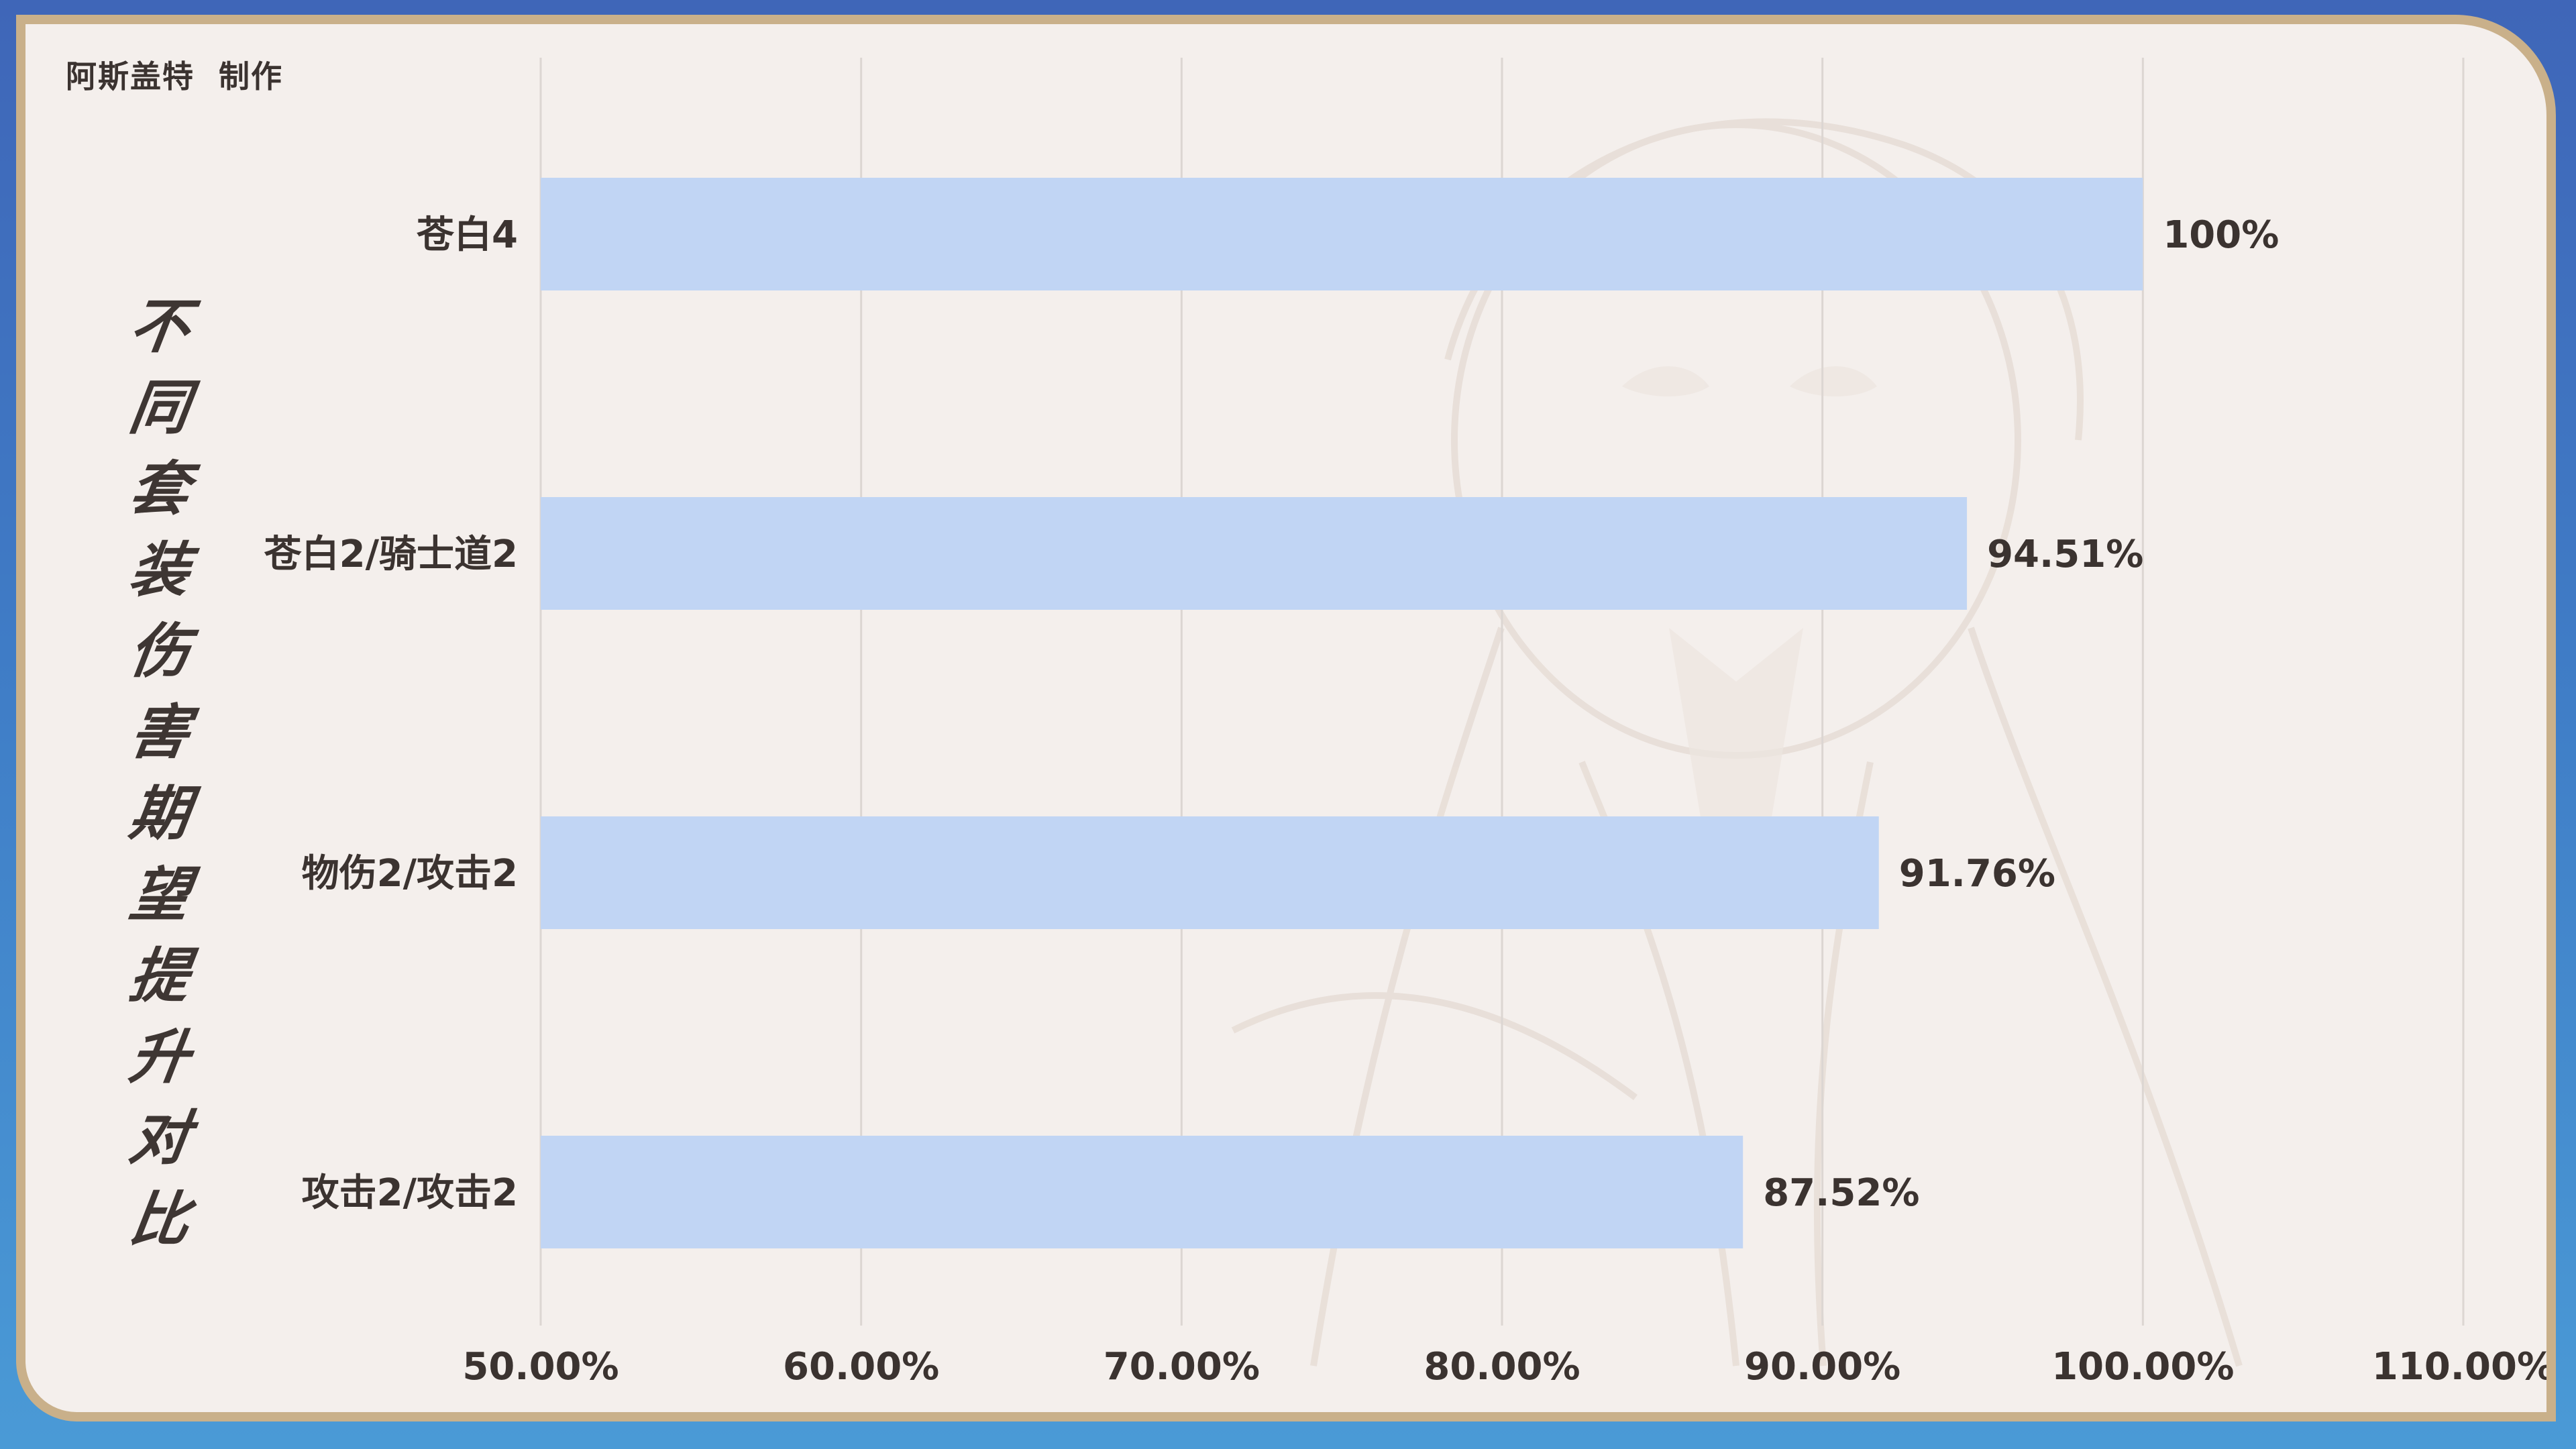  What do you see at coordinates (410, 1193) in the screenshot?
I see `category-label: 攻击2/攻击2` at bounding box center [410, 1193].